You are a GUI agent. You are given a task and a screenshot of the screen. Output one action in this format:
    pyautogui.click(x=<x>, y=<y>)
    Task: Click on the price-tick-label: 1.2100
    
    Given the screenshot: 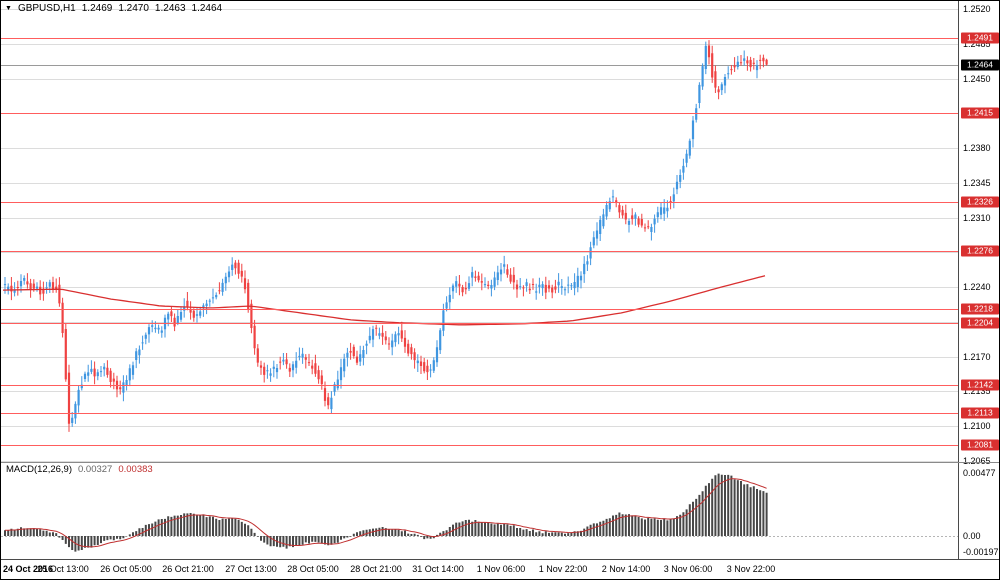 What is the action you would take?
    pyautogui.click(x=977, y=426)
    